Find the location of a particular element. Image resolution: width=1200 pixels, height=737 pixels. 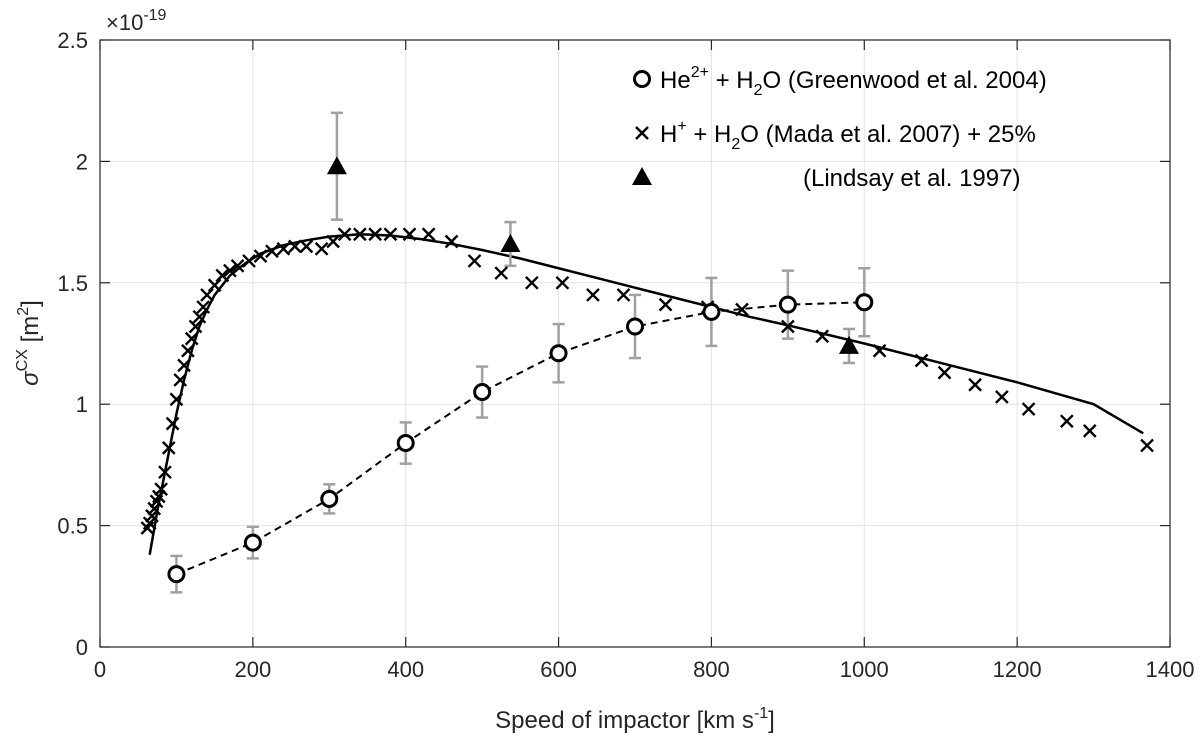

legend-entry-text: He2+ + H2O (Greenwood et al. 2004) is located at coordinates (853, 81).